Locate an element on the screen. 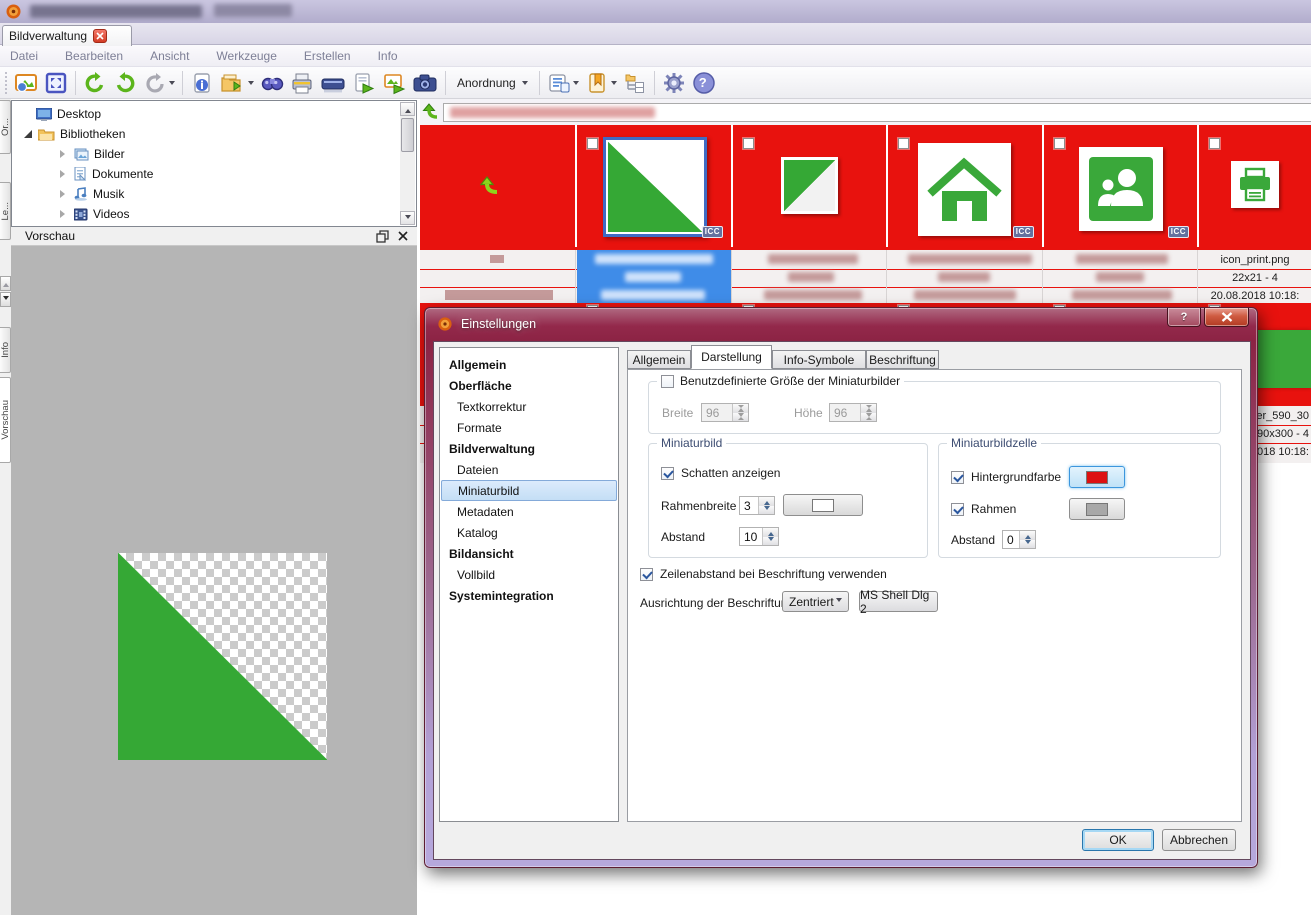  menu-datei: Datei is located at coordinates (24, 55).